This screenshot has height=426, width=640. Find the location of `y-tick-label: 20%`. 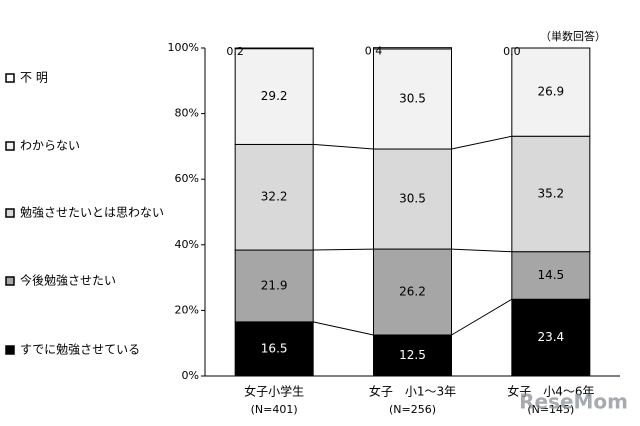

y-tick-label: 20% is located at coordinates (187, 309).